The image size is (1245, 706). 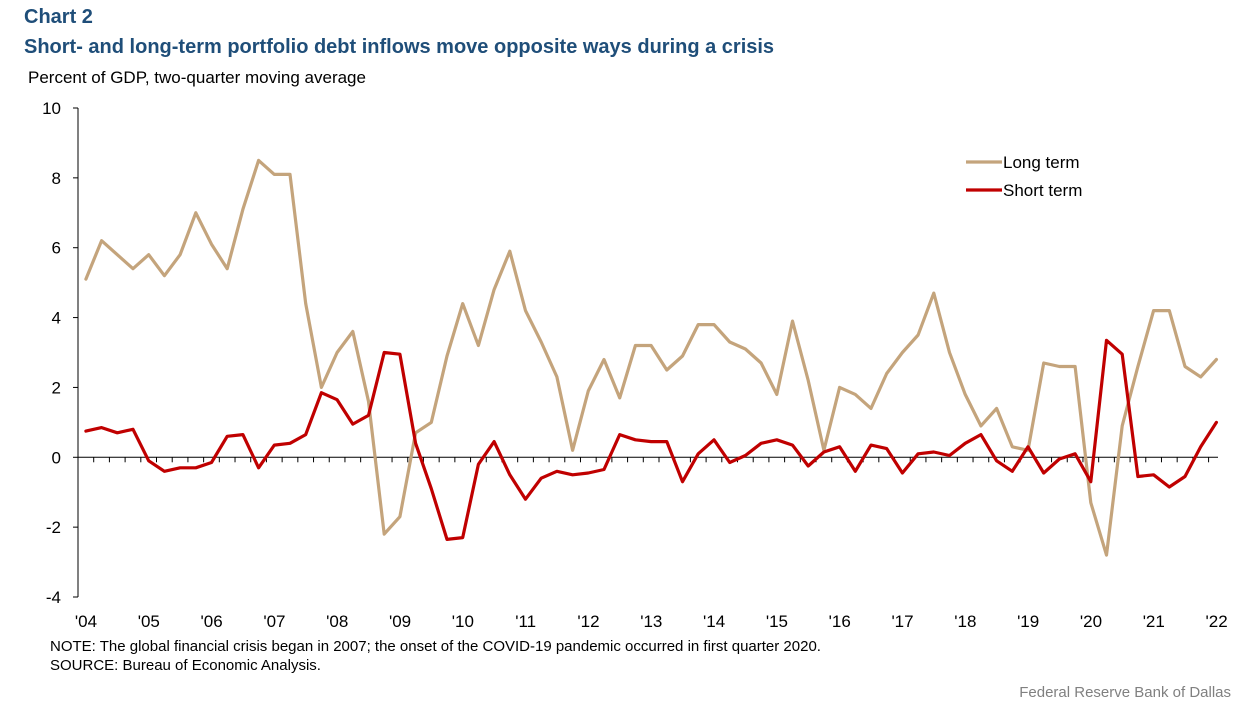 What do you see at coordinates (1024, 176) in the screenshot?
I see `legend: Long term Short term` at bounding box center [1024, 176].